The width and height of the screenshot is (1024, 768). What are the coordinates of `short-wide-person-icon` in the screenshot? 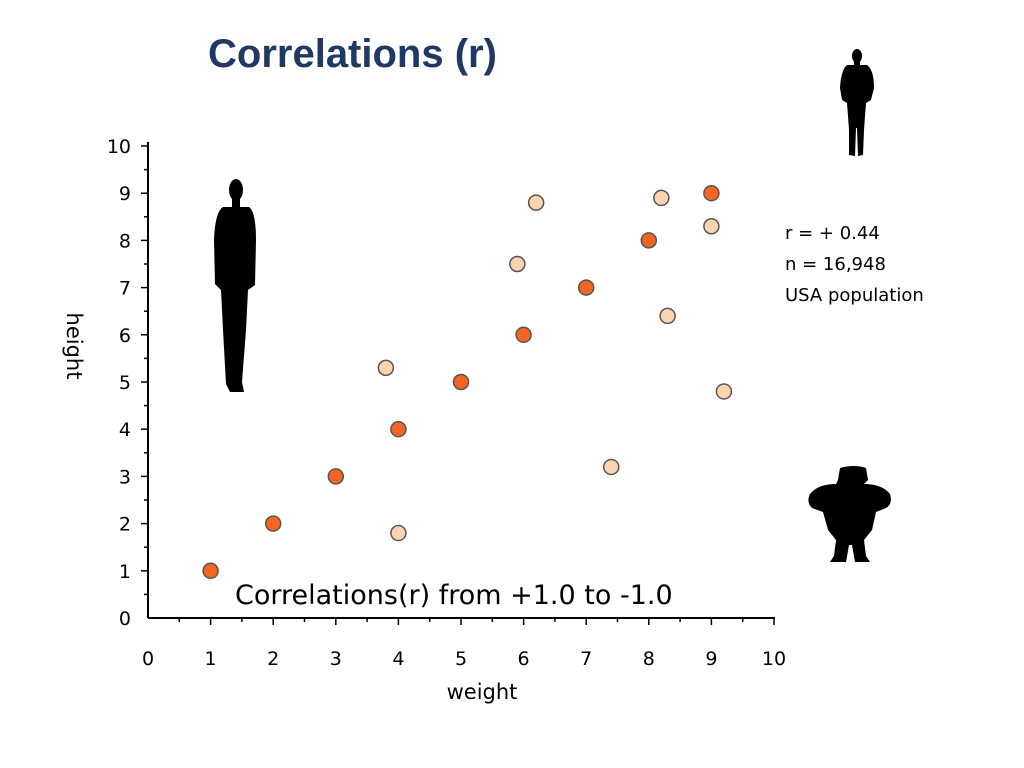 It's located at (849, 514).